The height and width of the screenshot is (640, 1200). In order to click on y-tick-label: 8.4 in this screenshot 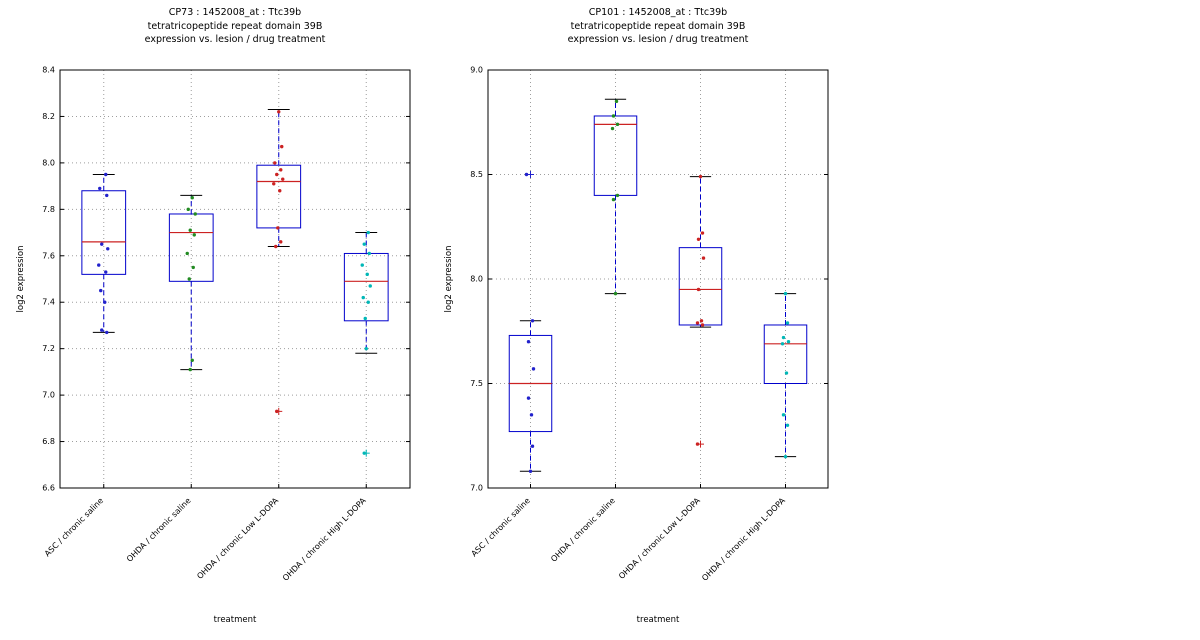, I will do `click(48, 70)`.